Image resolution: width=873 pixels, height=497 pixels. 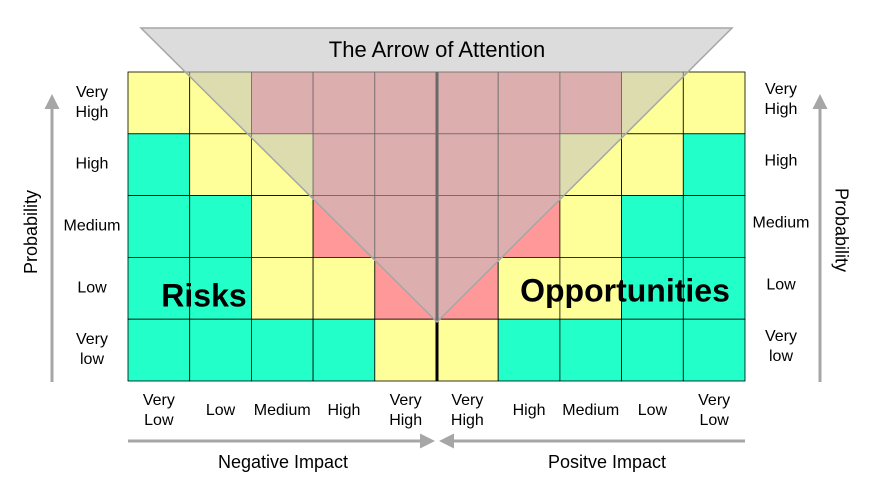 I want to click on left-level-label: Medium, so click(x=92, y=226).